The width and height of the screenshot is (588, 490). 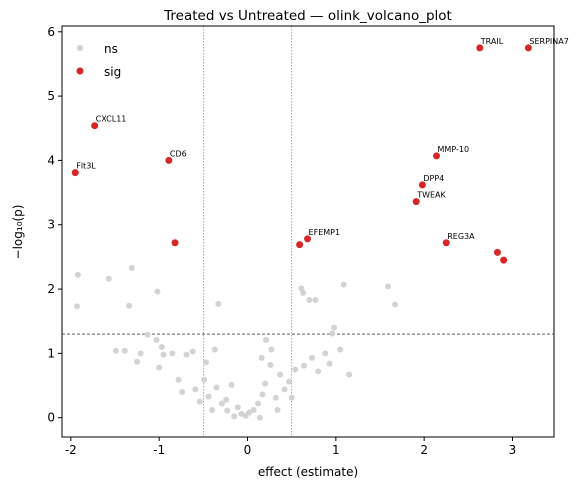 I want to click on point-label: TRAIL, so click(x=492, y=41).